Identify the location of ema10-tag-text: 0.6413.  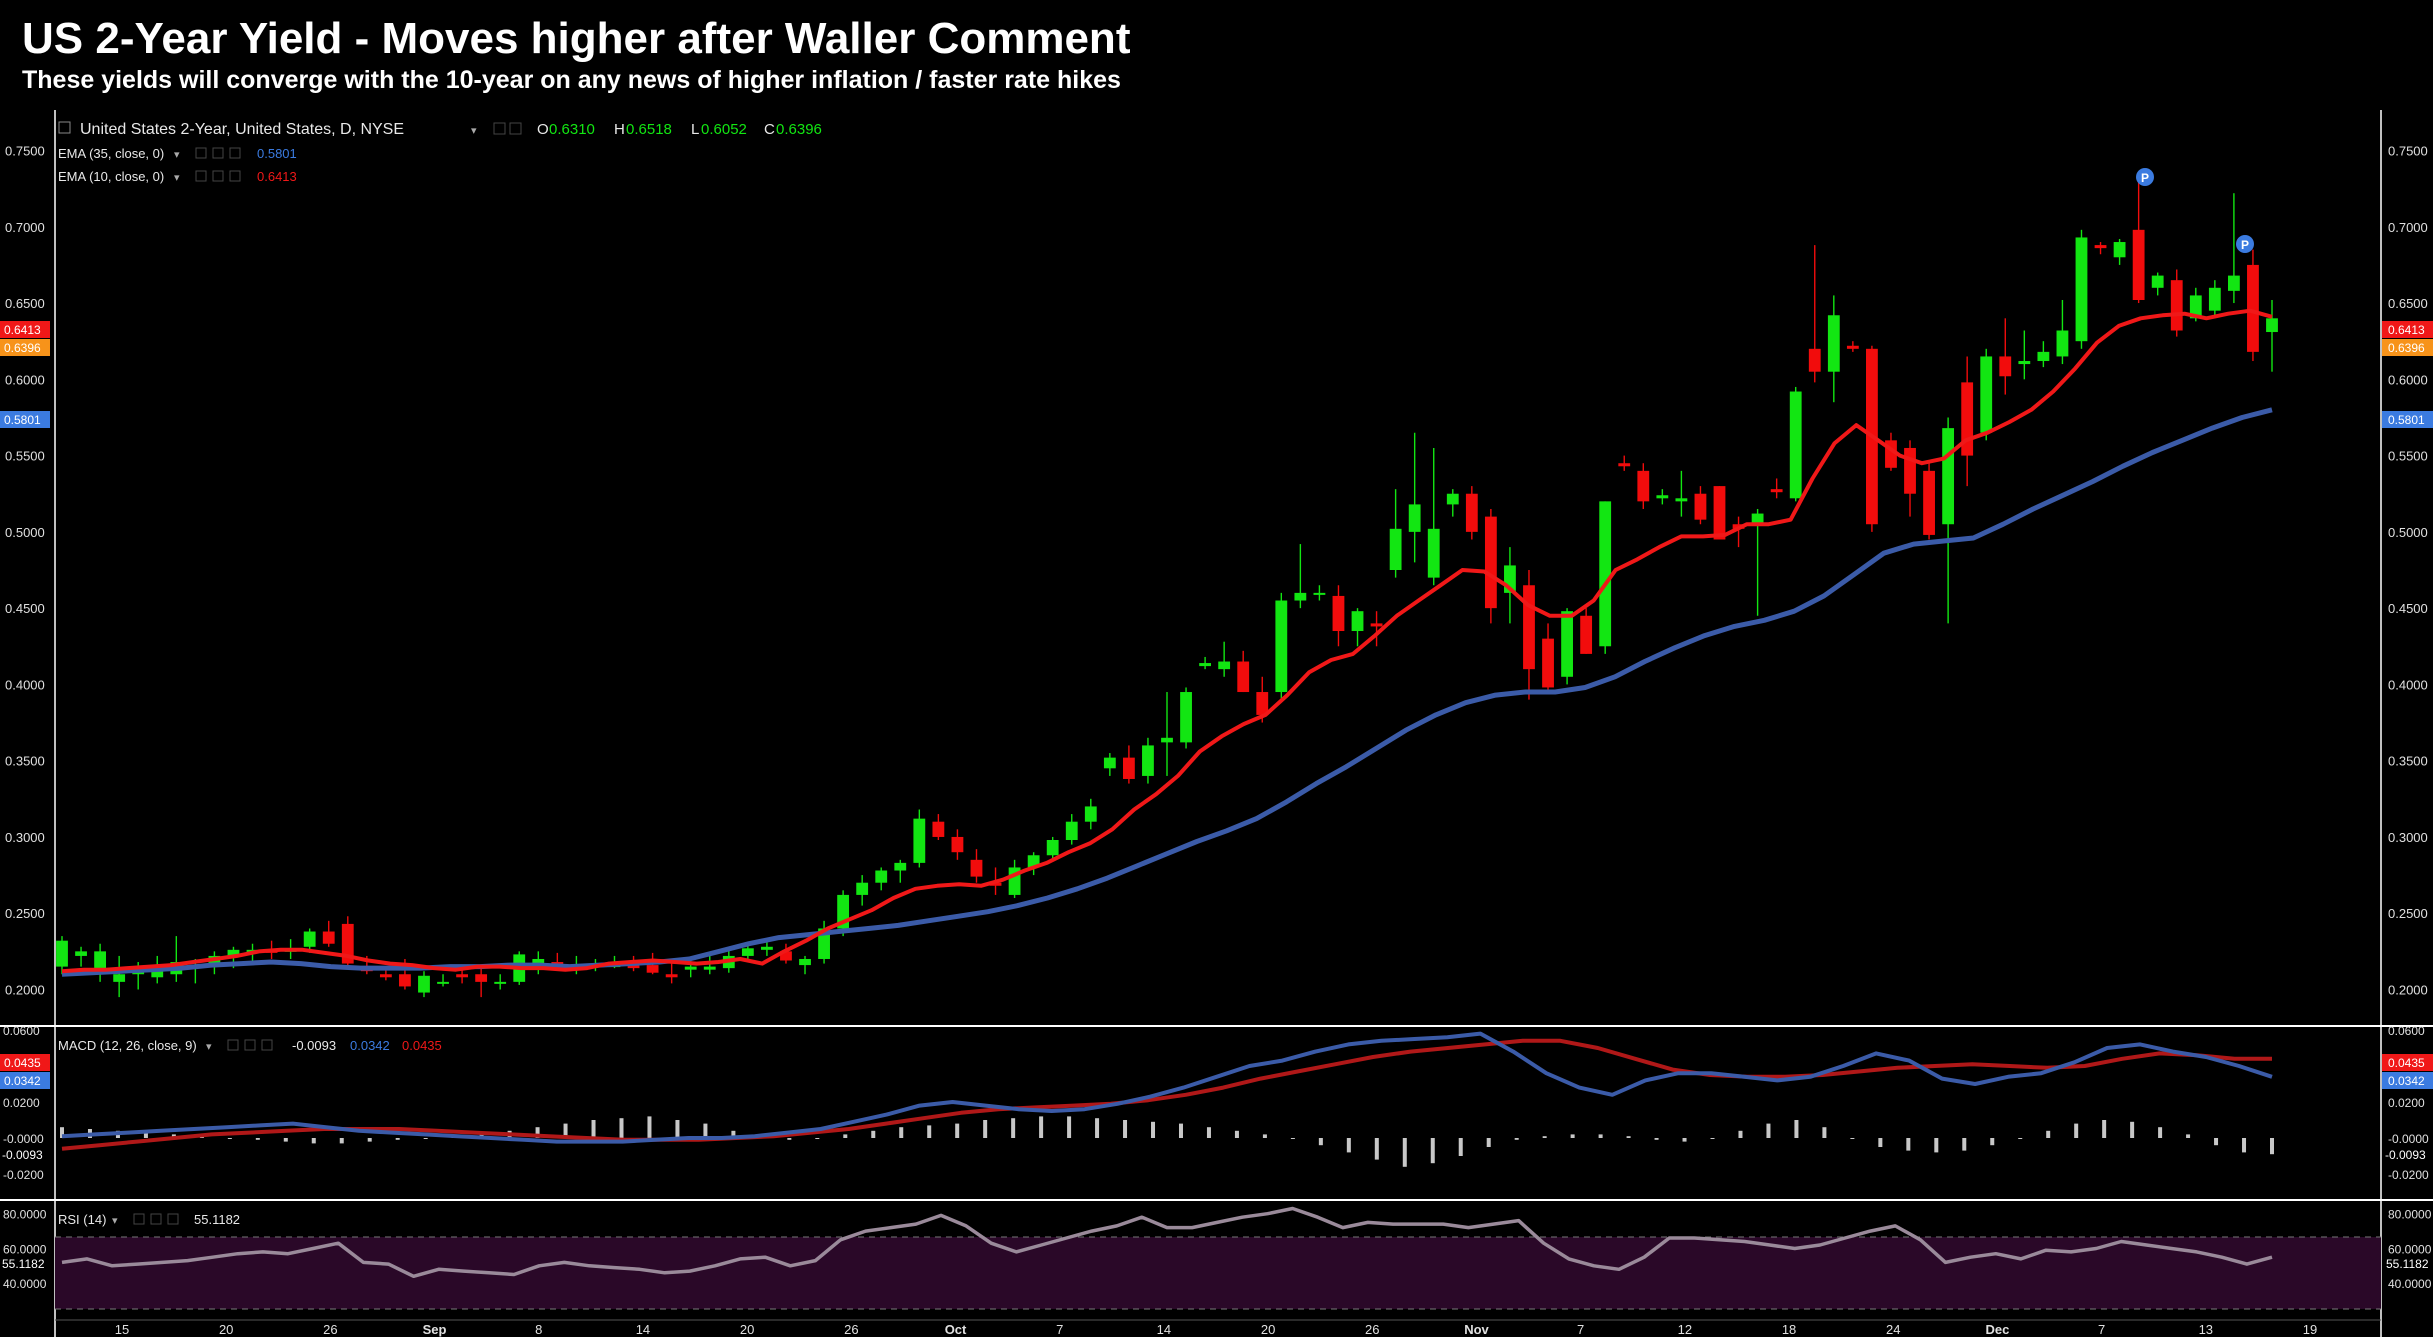
(22, 330).